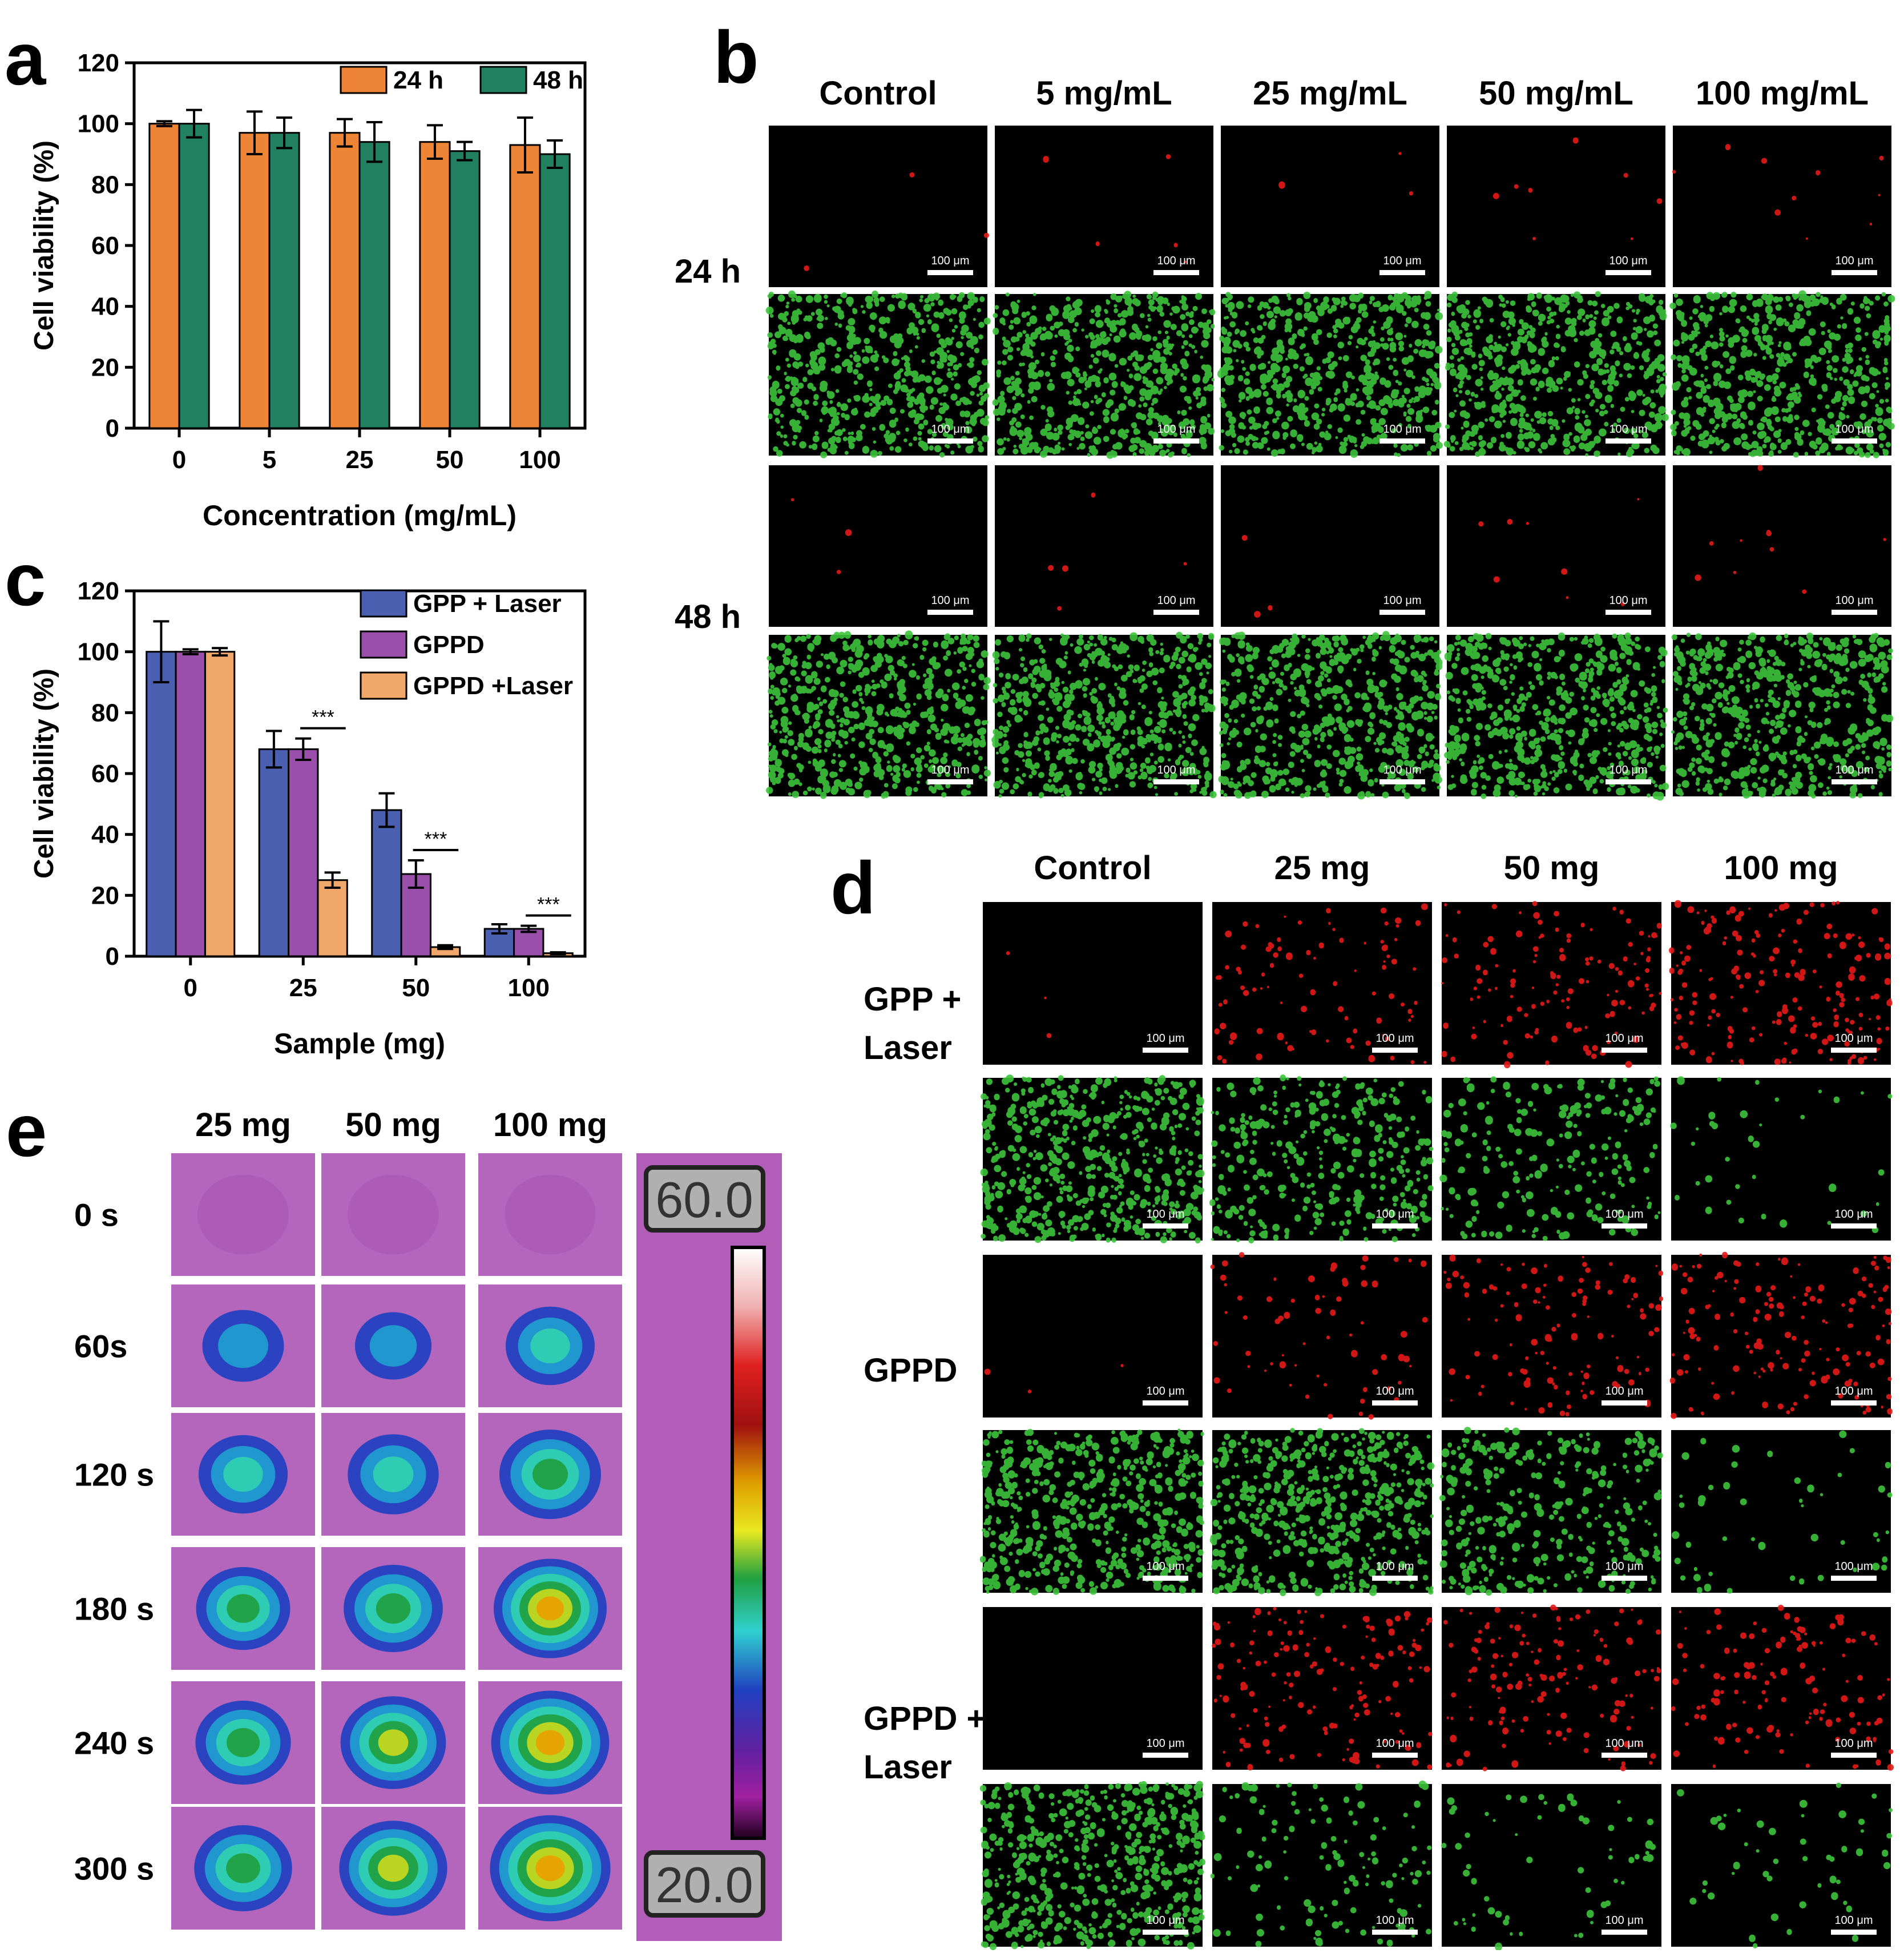  What do you see at coordinates (114, 1869) in the screenshot?
I see `row-header: 300 s` at bounding box center [114, 1869].